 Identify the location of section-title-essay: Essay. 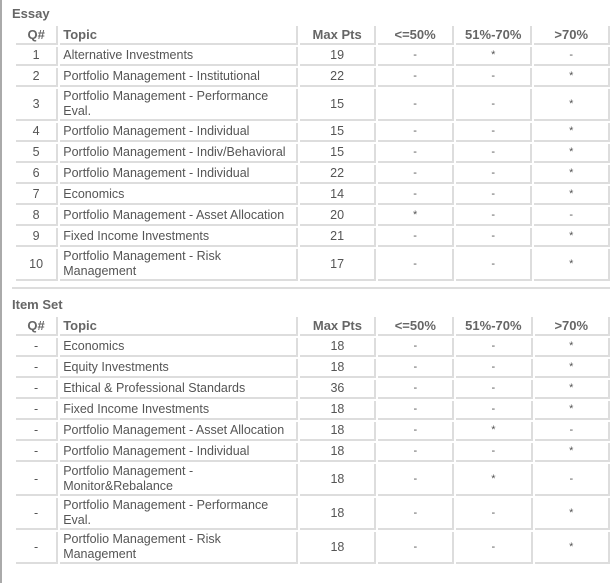
(31, 13).